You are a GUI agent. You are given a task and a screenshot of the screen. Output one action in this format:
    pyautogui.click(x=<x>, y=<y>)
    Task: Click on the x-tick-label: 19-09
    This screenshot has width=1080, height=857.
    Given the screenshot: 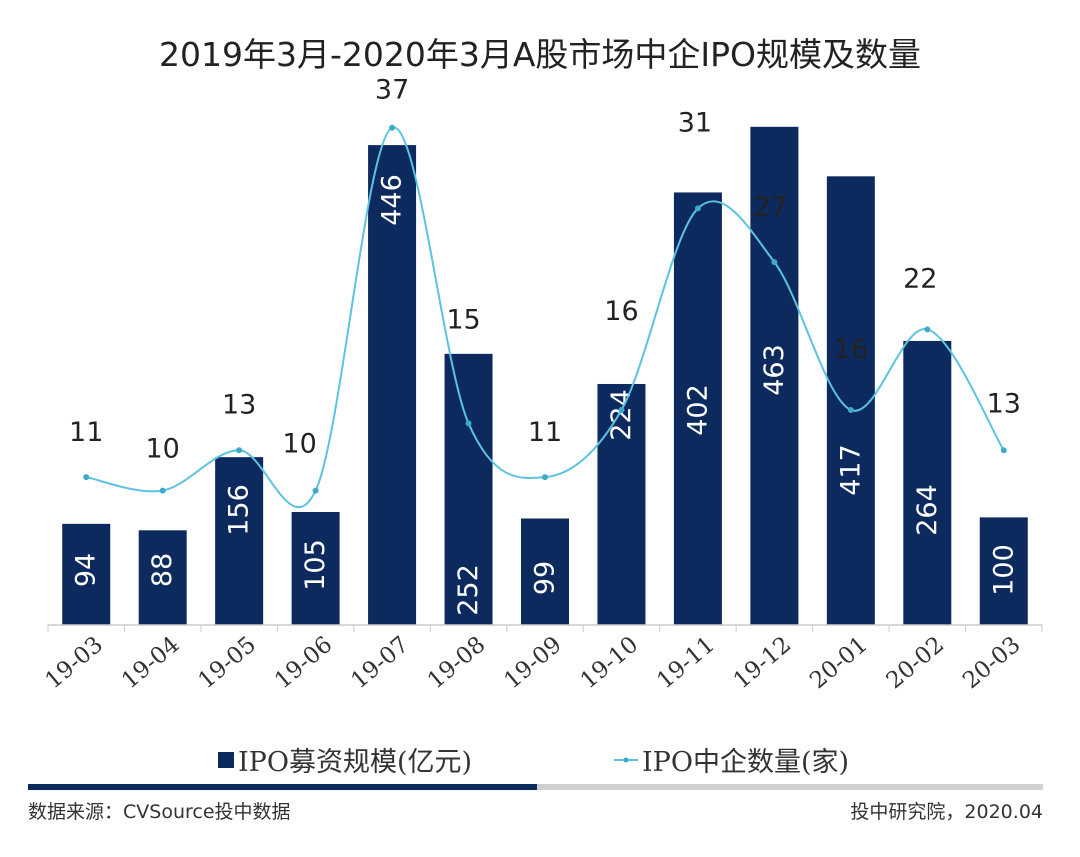 What is the action you would take?
    pyautogui.click(x=533, y=663)
    